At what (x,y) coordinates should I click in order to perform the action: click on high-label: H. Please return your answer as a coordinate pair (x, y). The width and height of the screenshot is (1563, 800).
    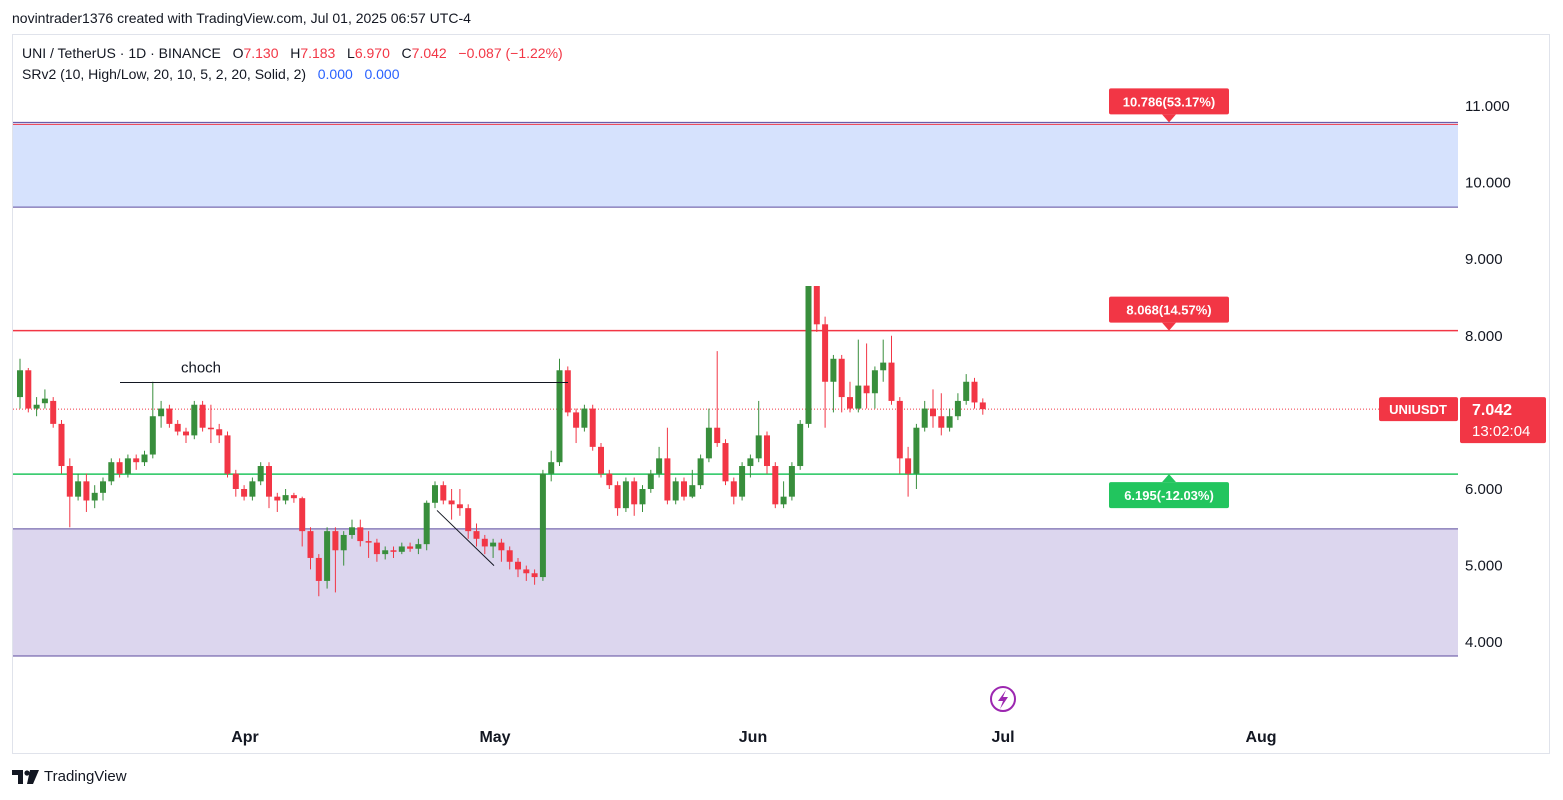
    Looking at the image, I should click on (295, 53).